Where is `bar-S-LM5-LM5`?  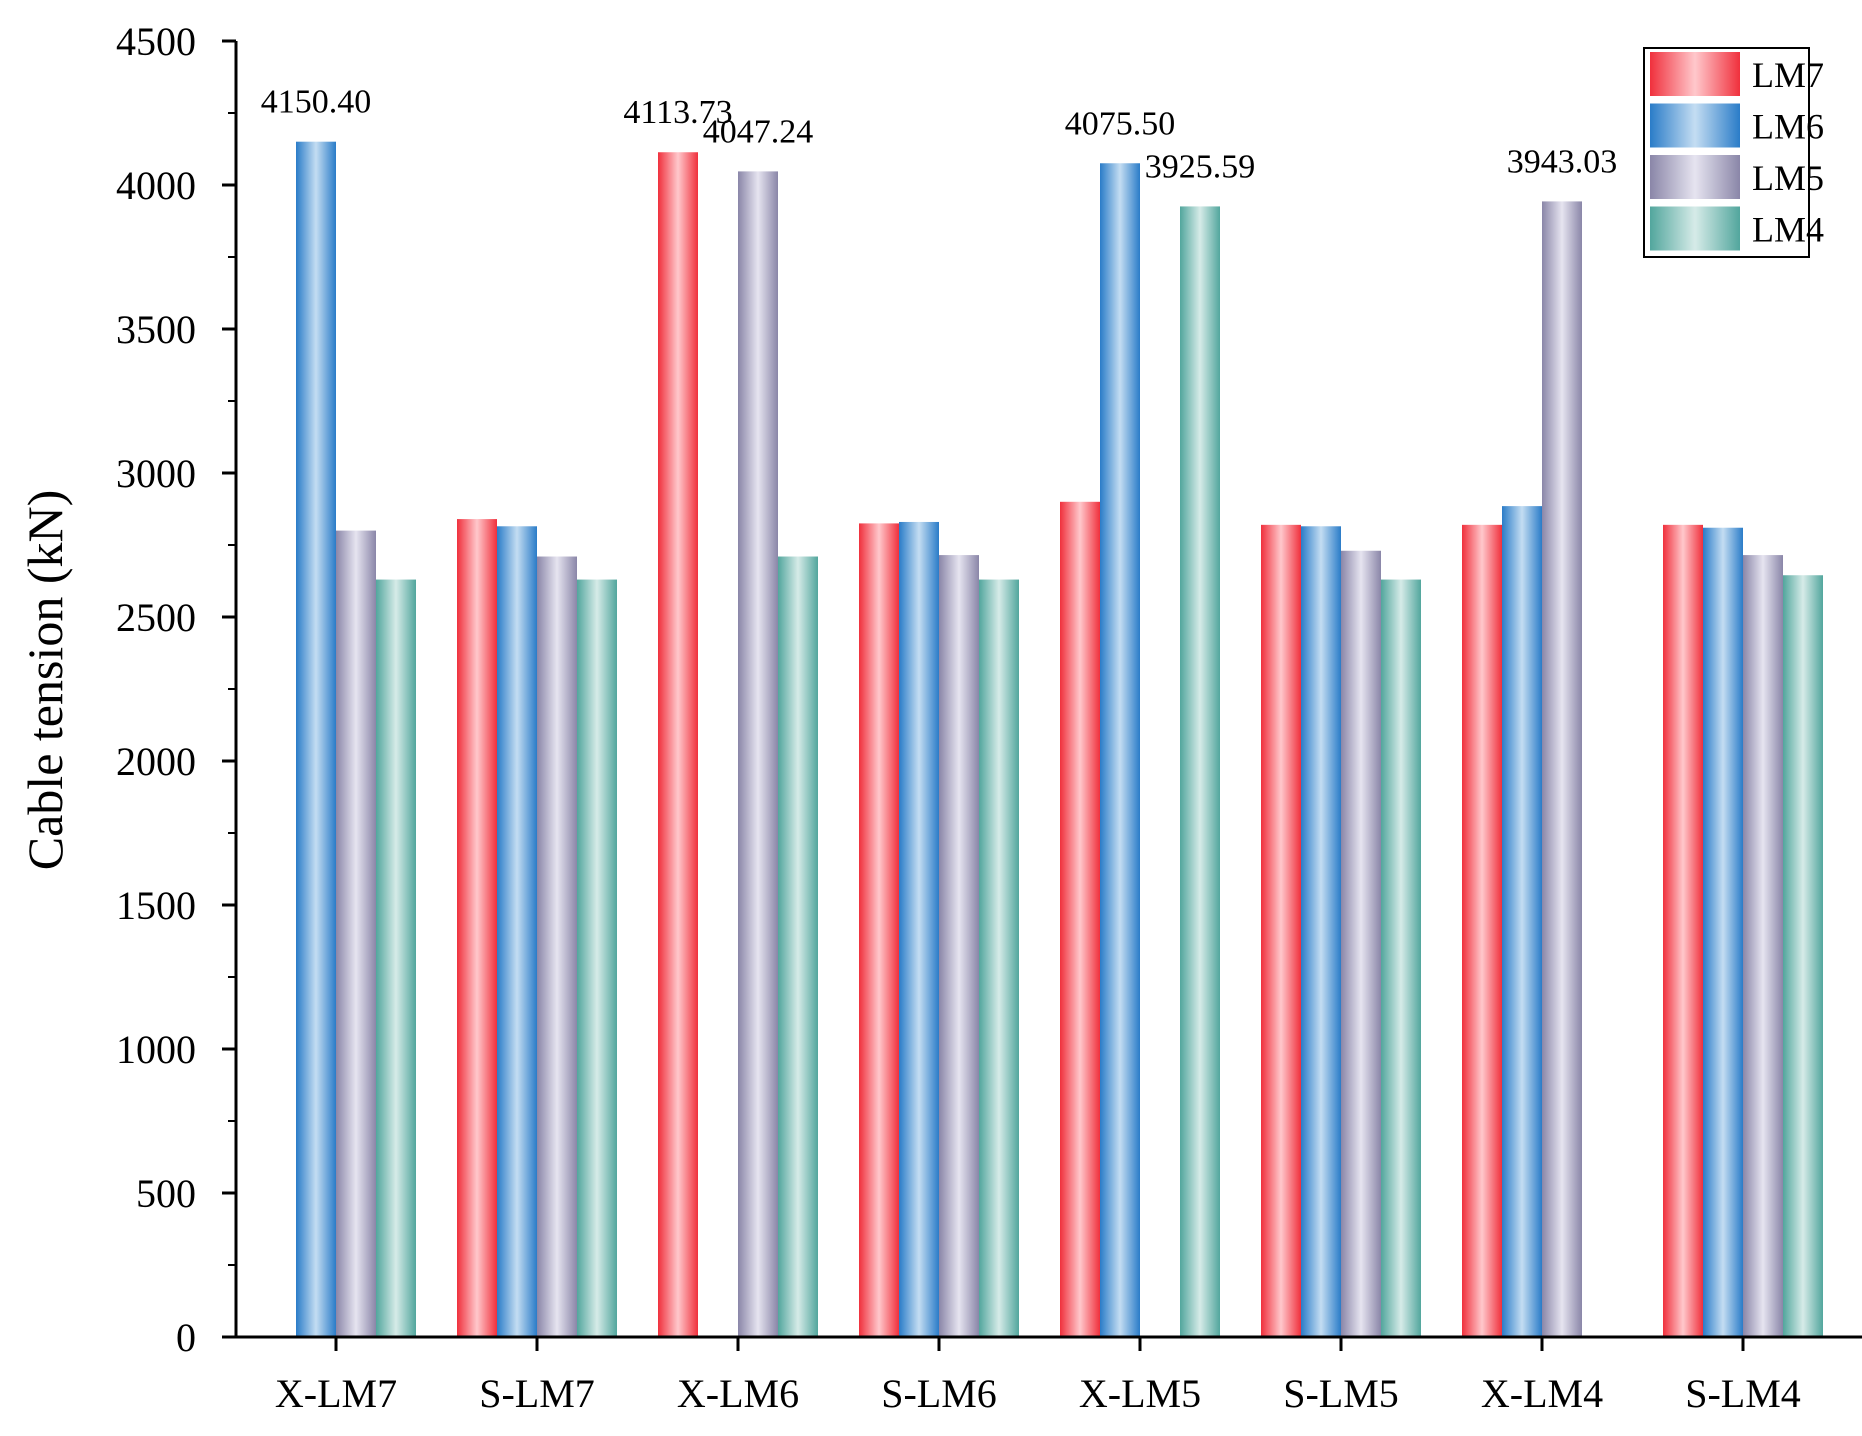 bar-S-LM5-LM5 is located at coordinates (1361, 943).